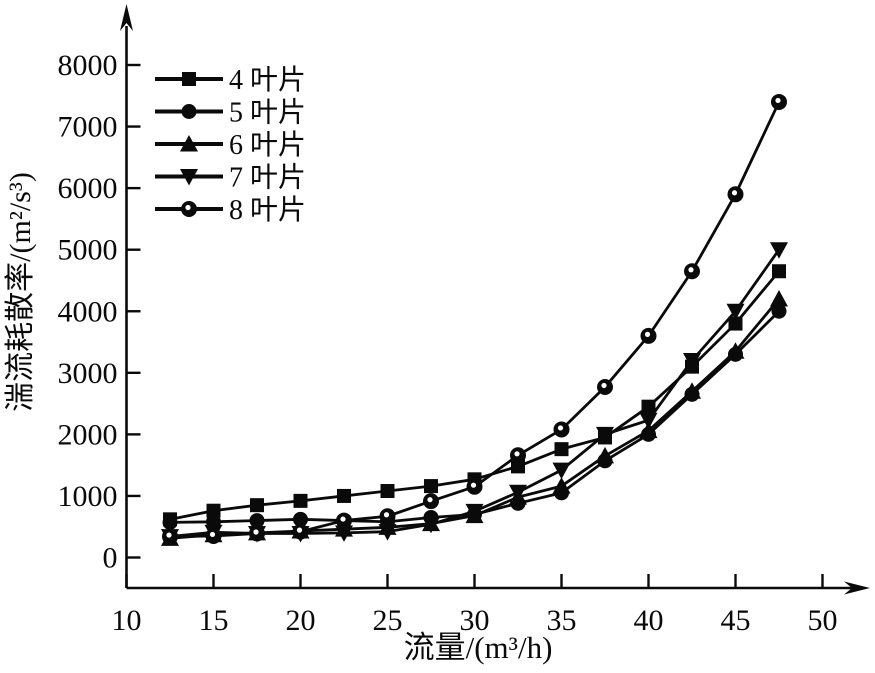  Describe the element at coordinates (267, 80) in the screenshot. I see `legend-label: 4 叶片` at that location.